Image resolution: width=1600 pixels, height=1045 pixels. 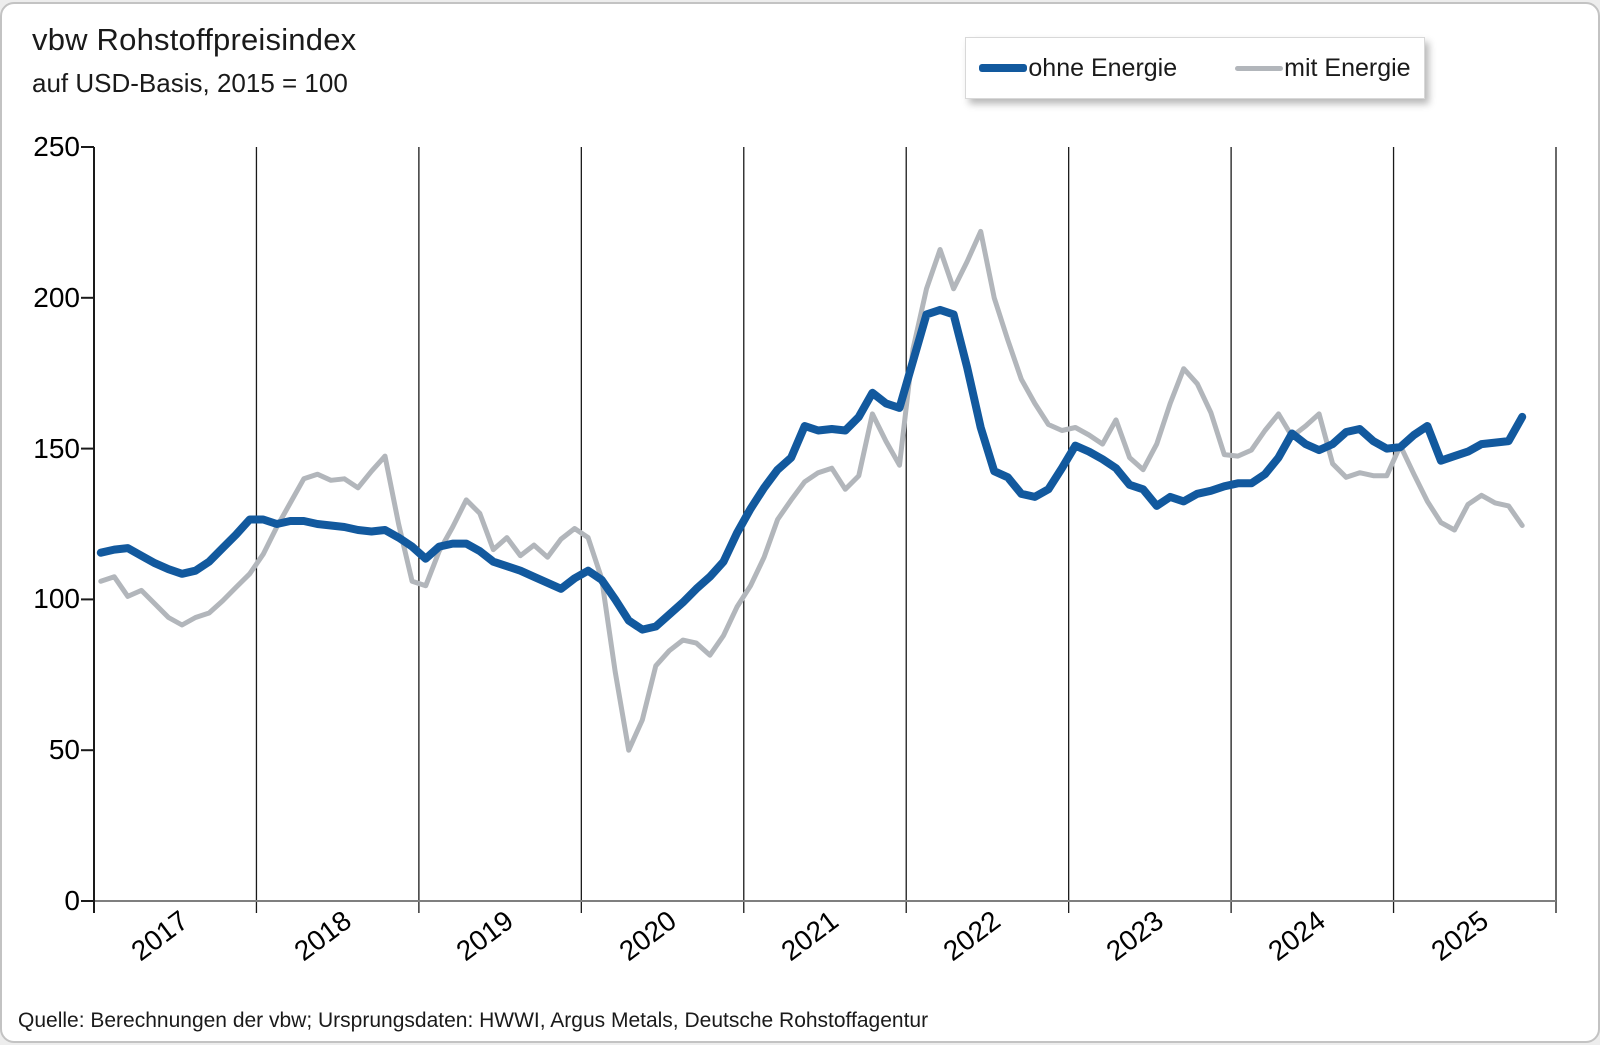 What do you see at coordinates (72, 900) in the screenshot?
I see `y-axis-label: 0` at bounding box center [72, 900].